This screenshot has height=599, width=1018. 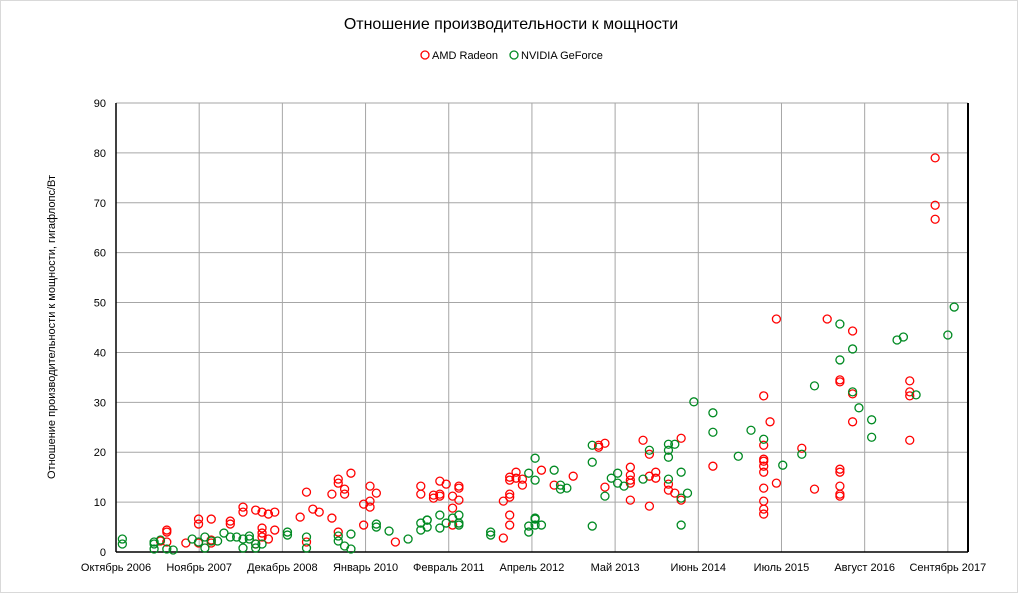 What do you see at coordinates (365, 568) in the screenshot?
I see `x-tick-label: Январь 2010` at bounding box center [365, 568].